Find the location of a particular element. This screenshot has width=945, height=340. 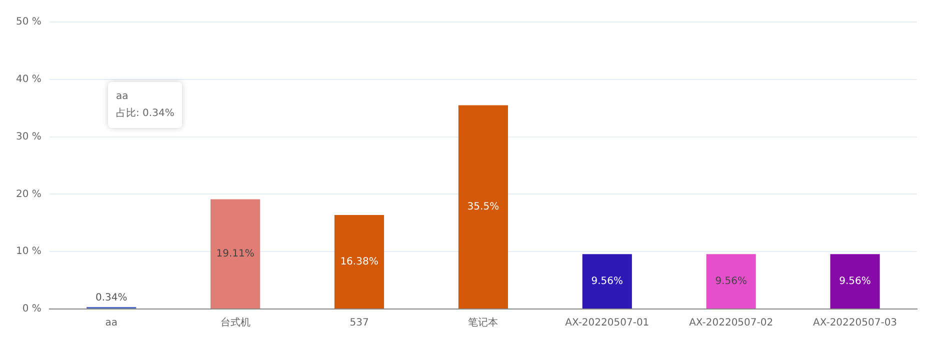

x-tick-label: 台式机 is located at coordinates (235, 322).